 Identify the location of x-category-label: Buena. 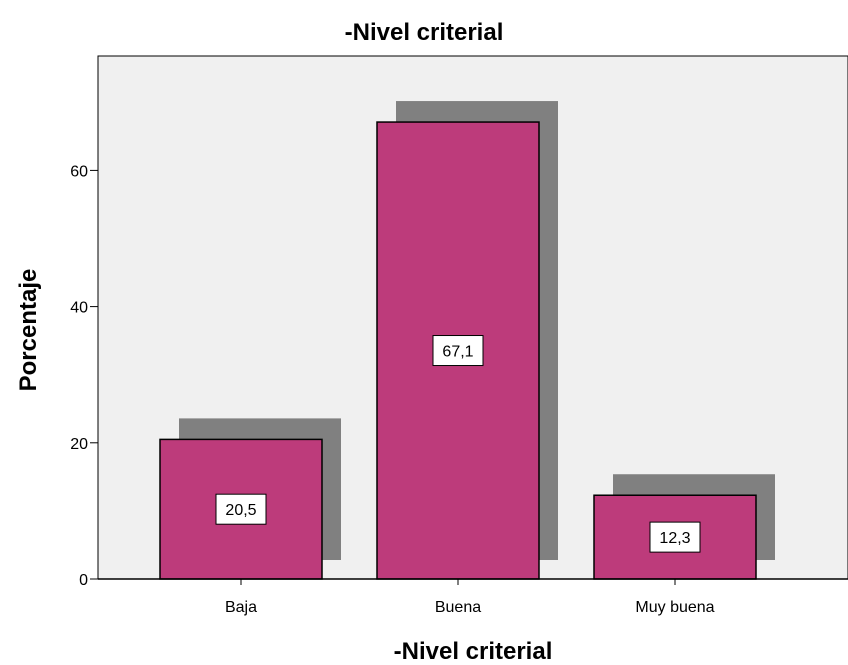
(458, 607).